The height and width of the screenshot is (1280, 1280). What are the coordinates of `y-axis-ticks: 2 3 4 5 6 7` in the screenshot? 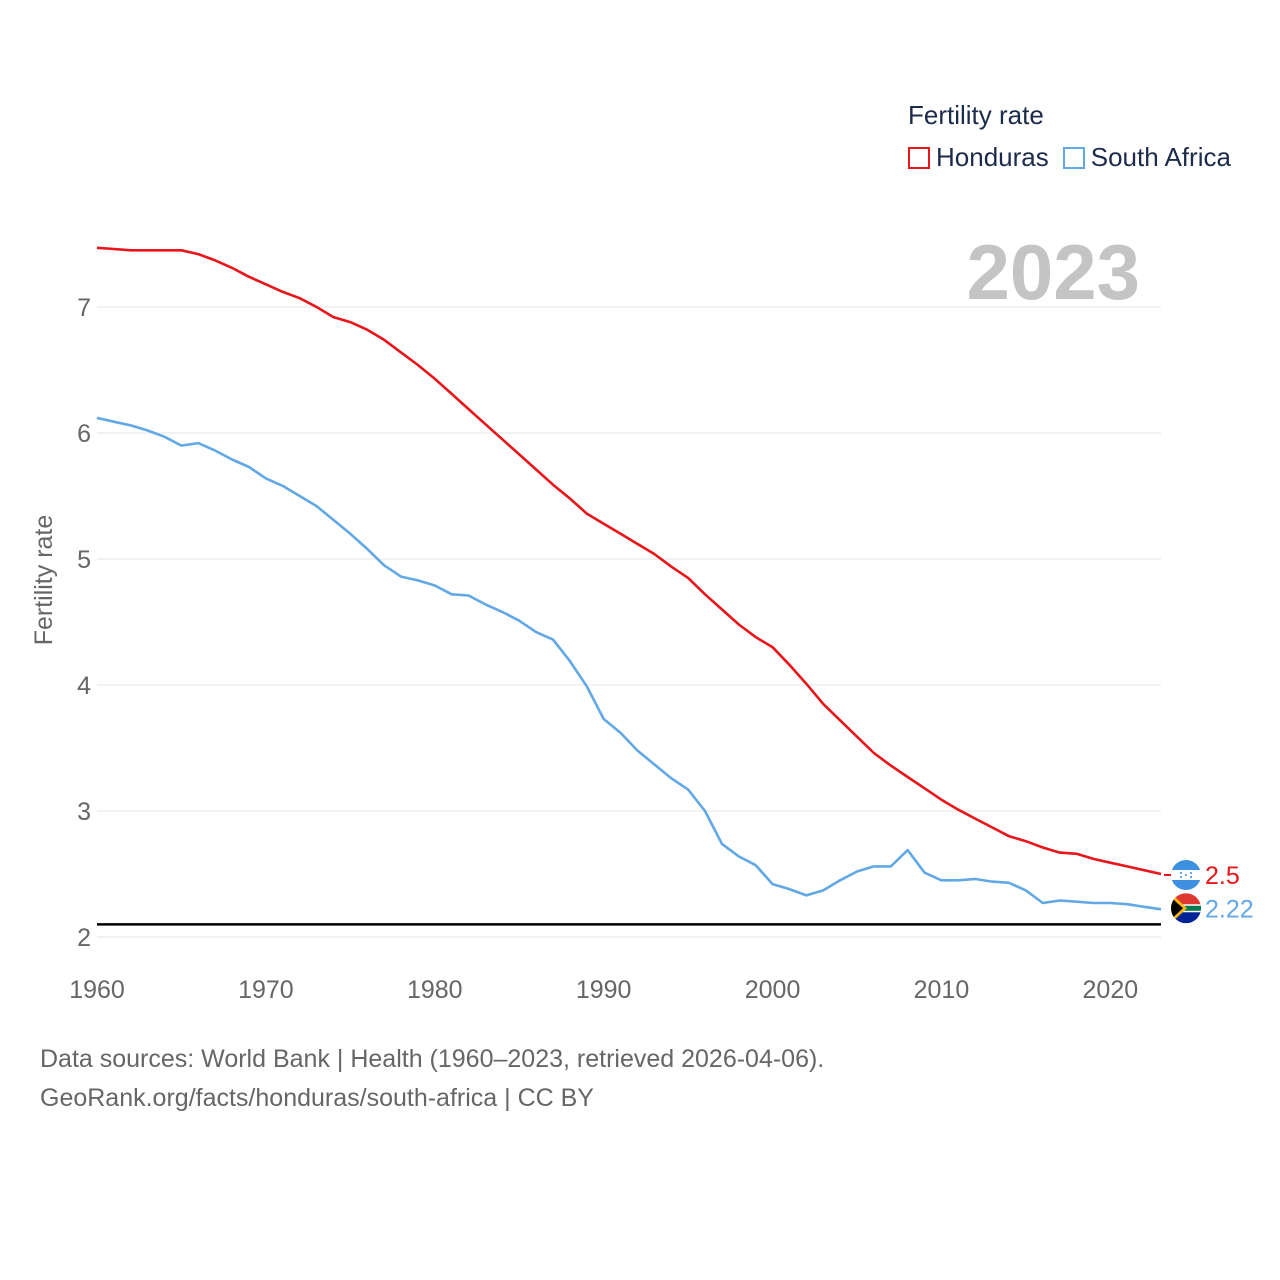 It's located at (84, 623).